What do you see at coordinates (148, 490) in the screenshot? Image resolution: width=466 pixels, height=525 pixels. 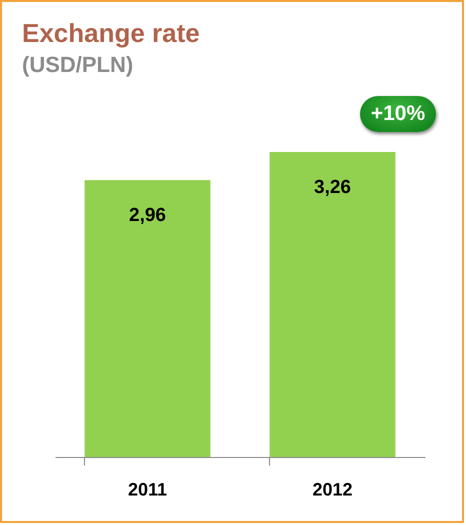 I see `x-tick-label: 2011` at bounding box center [148, 490].